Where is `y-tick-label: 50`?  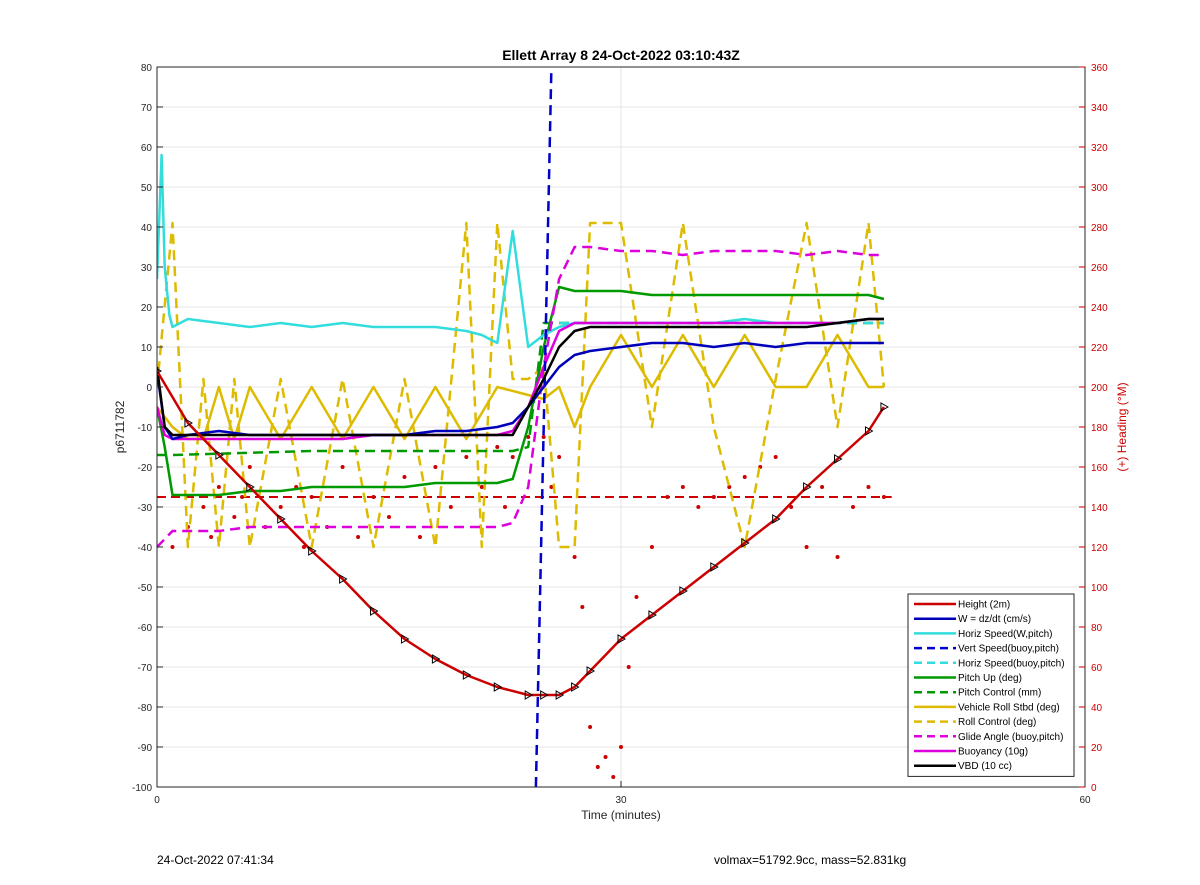 y-tick-label: 50 is located at coordinates (147, 188).